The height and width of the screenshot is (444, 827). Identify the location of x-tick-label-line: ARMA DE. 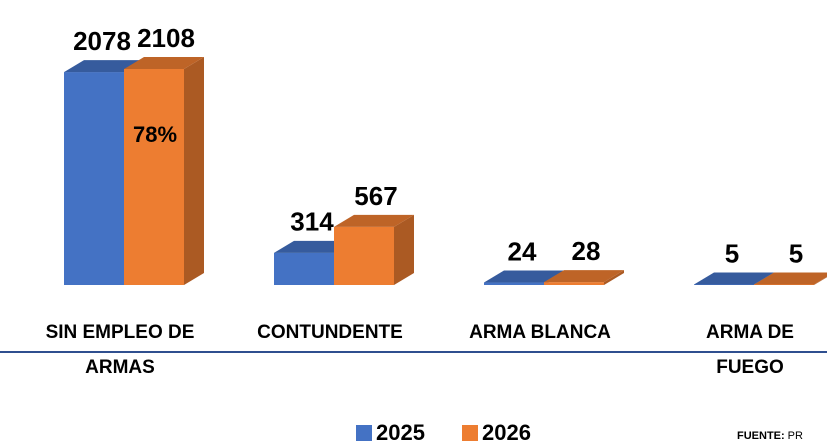
(750, 332).